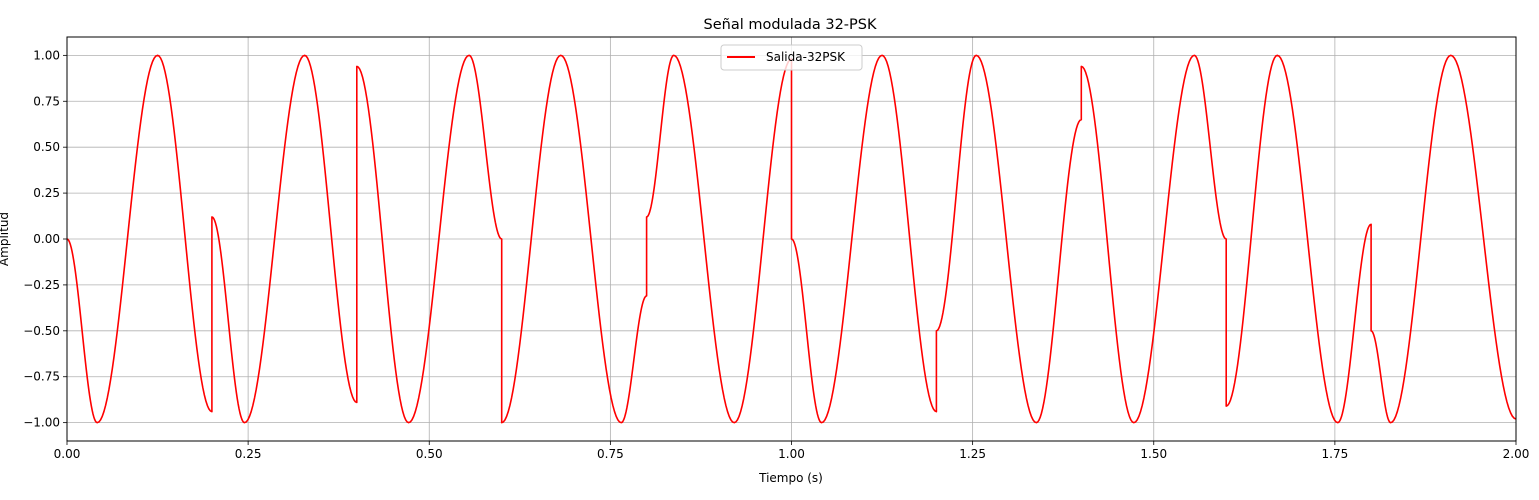  What do you see at coordinates (1153, 454) in the screenshot?
I see `x-tick-label: 1.50` at bounding box center [1153, 454].